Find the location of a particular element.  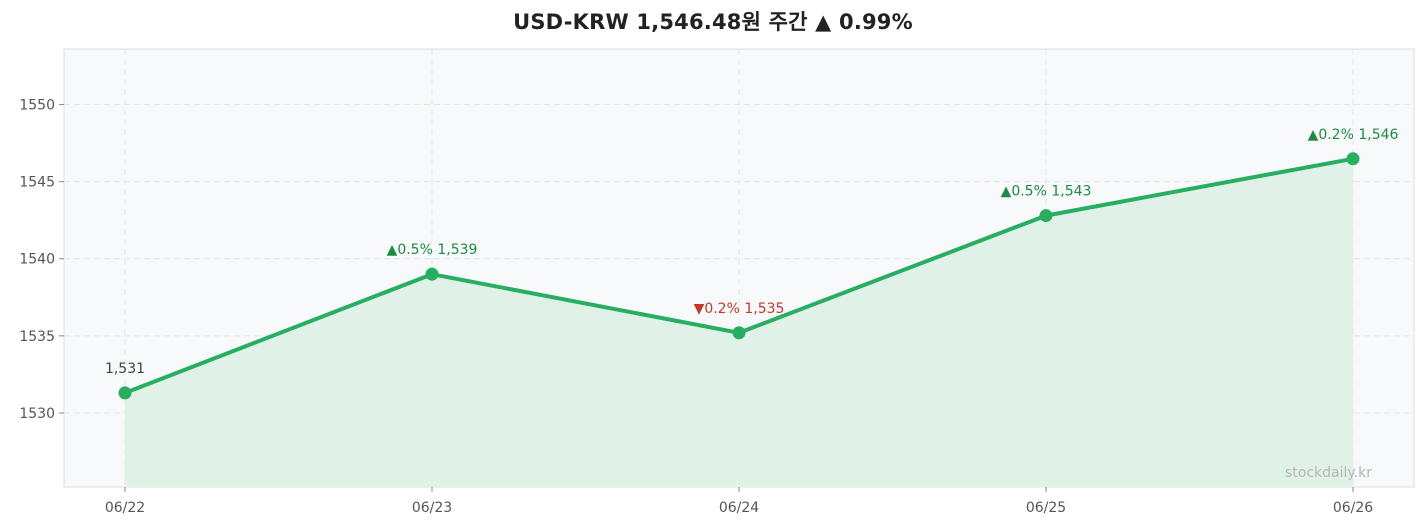

y-tick-label: 1550 is located at coordinates (37, 106).